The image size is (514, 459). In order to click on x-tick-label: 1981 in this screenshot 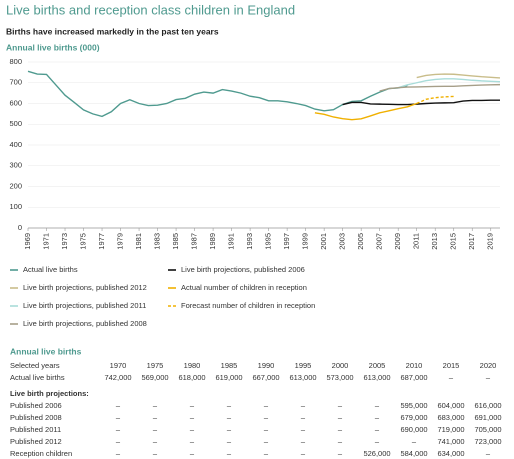, I will do `click(138, 241)`.